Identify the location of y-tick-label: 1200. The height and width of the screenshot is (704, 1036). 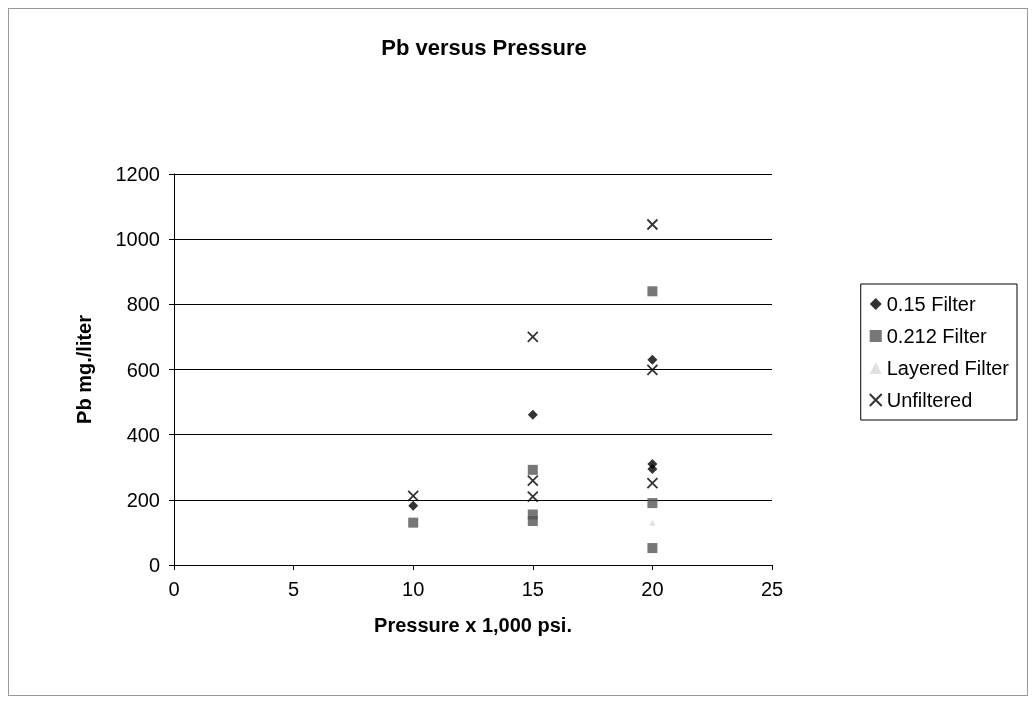
(137, 174).